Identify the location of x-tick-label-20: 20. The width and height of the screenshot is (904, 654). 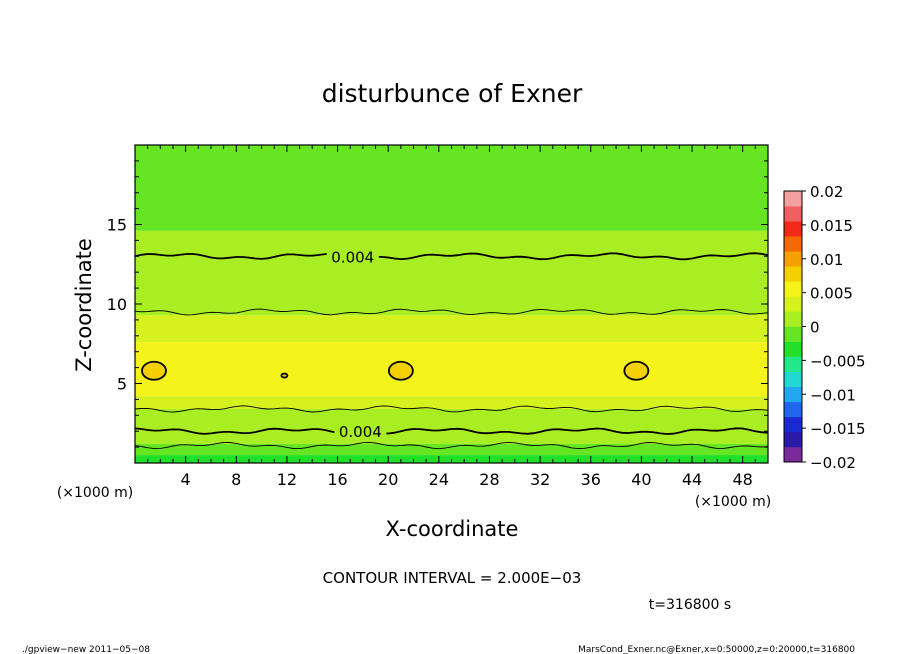
(388, 479).